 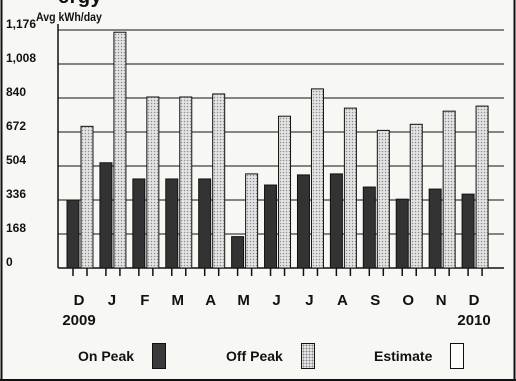 I want to click on x-tick-label: F, so click(x=144, y=300).